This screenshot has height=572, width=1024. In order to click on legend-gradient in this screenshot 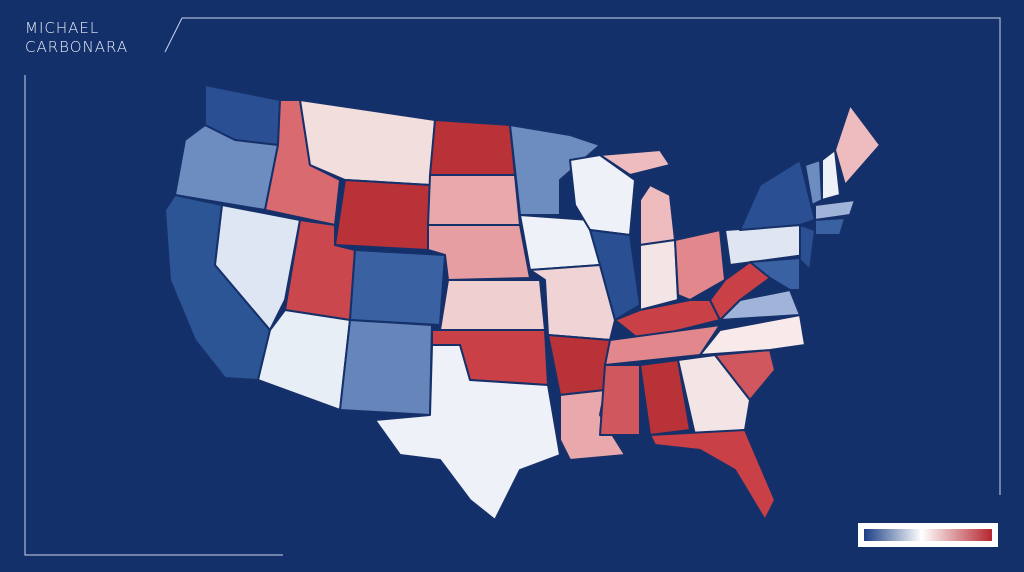, I will do `click(928, 535)`.